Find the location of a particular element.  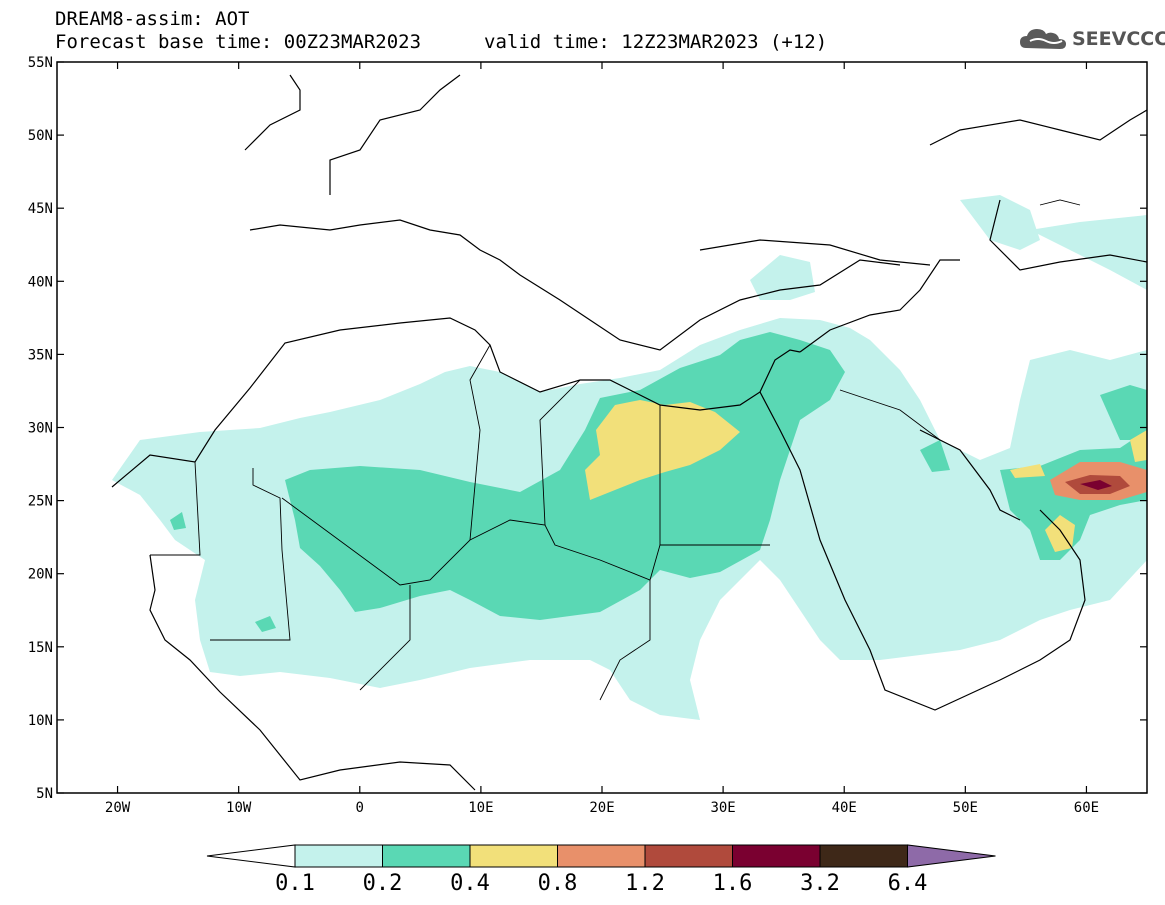

lon-tick-label: 0 is located at coordinates (360, 808).